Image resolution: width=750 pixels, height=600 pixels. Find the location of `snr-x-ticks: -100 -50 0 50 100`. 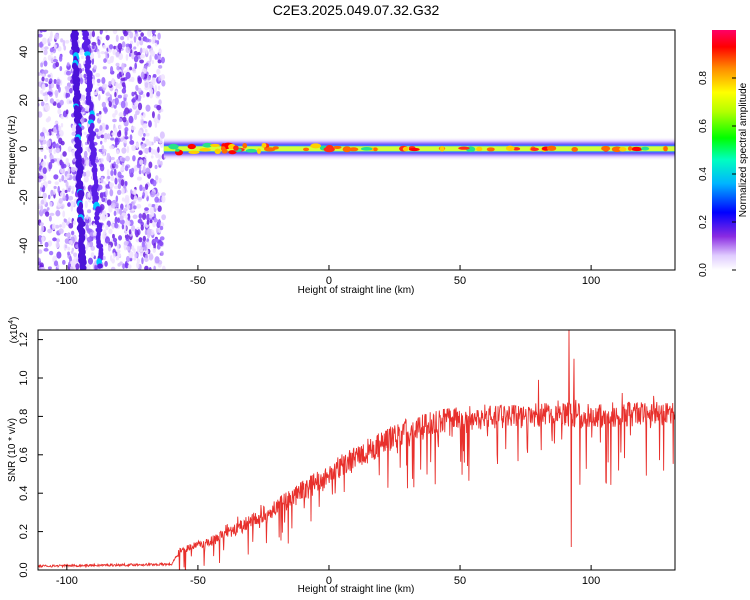

snr-x-ticks: -100 -50 0 50 100 is located at coordinates (328, 576).